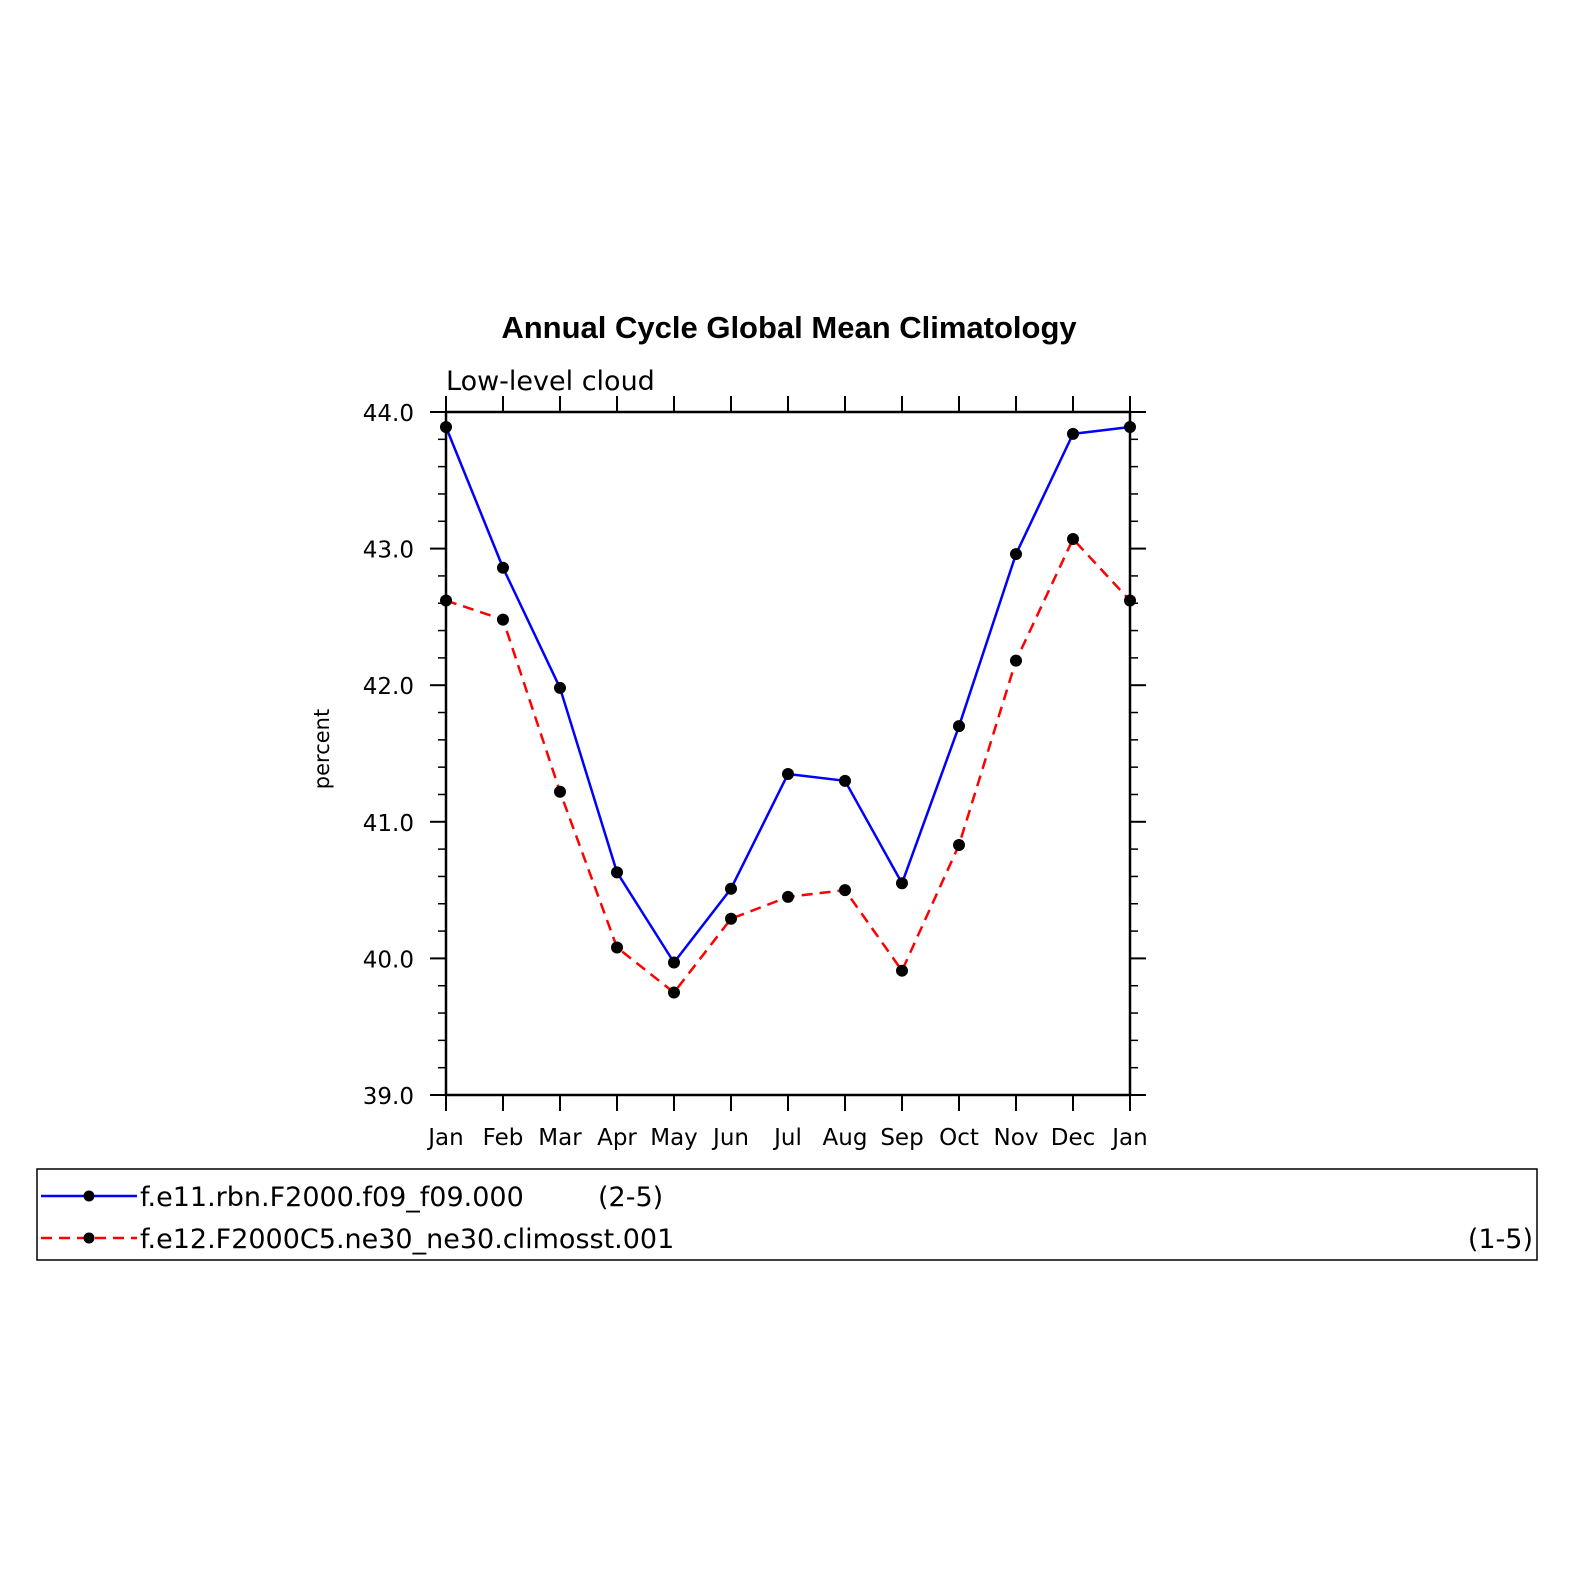  I want to click on legend-label-series-2: f.e12.F2000C5.ne30_ne30.climosst.001, so click(407, 1239).